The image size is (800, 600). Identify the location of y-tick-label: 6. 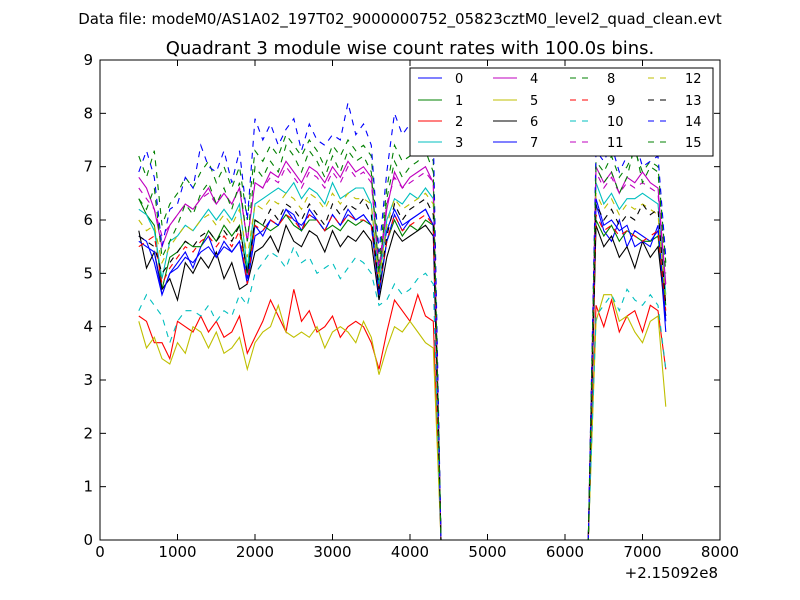
(88, 220).